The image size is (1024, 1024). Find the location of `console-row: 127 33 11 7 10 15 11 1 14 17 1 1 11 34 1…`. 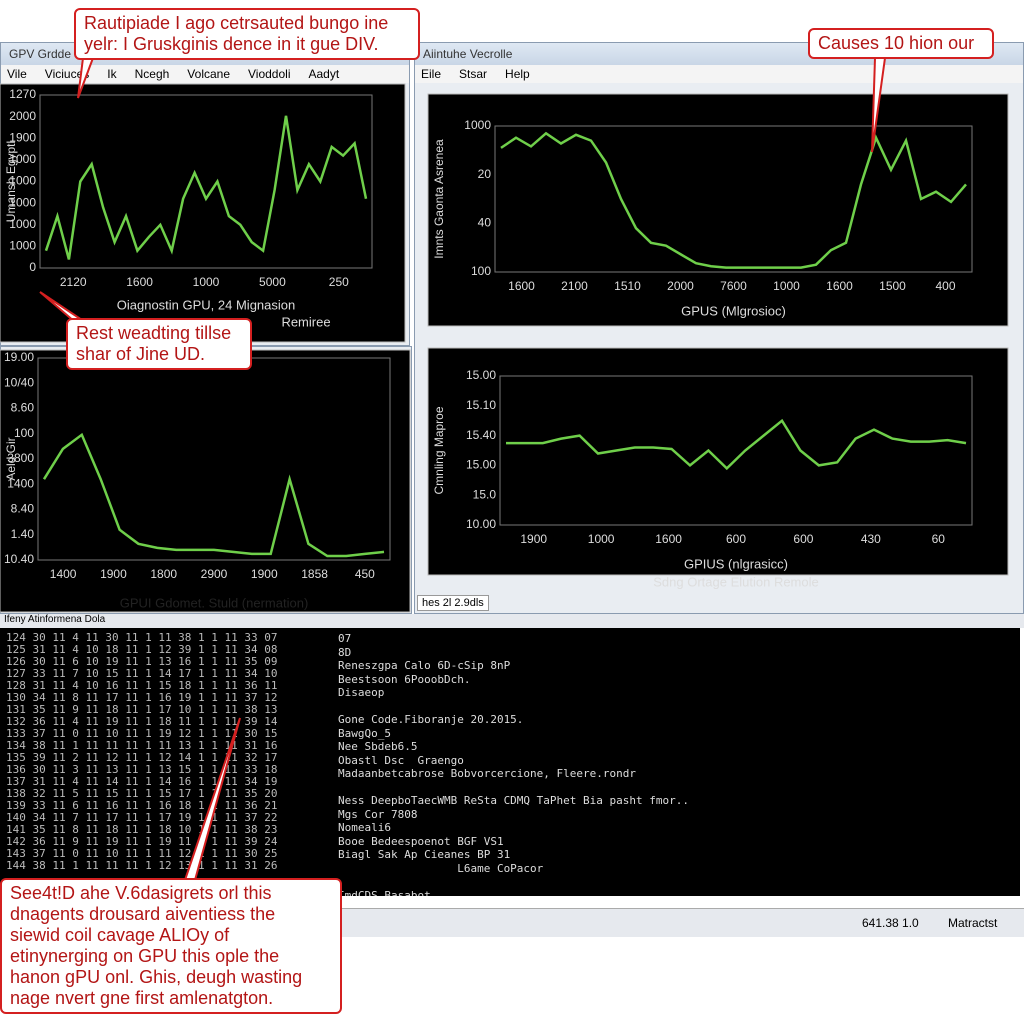

console-row: 127 33 11 7 10 15 11 1 14 17 1 1 11 34 1… is located at coordinates (142, 673).